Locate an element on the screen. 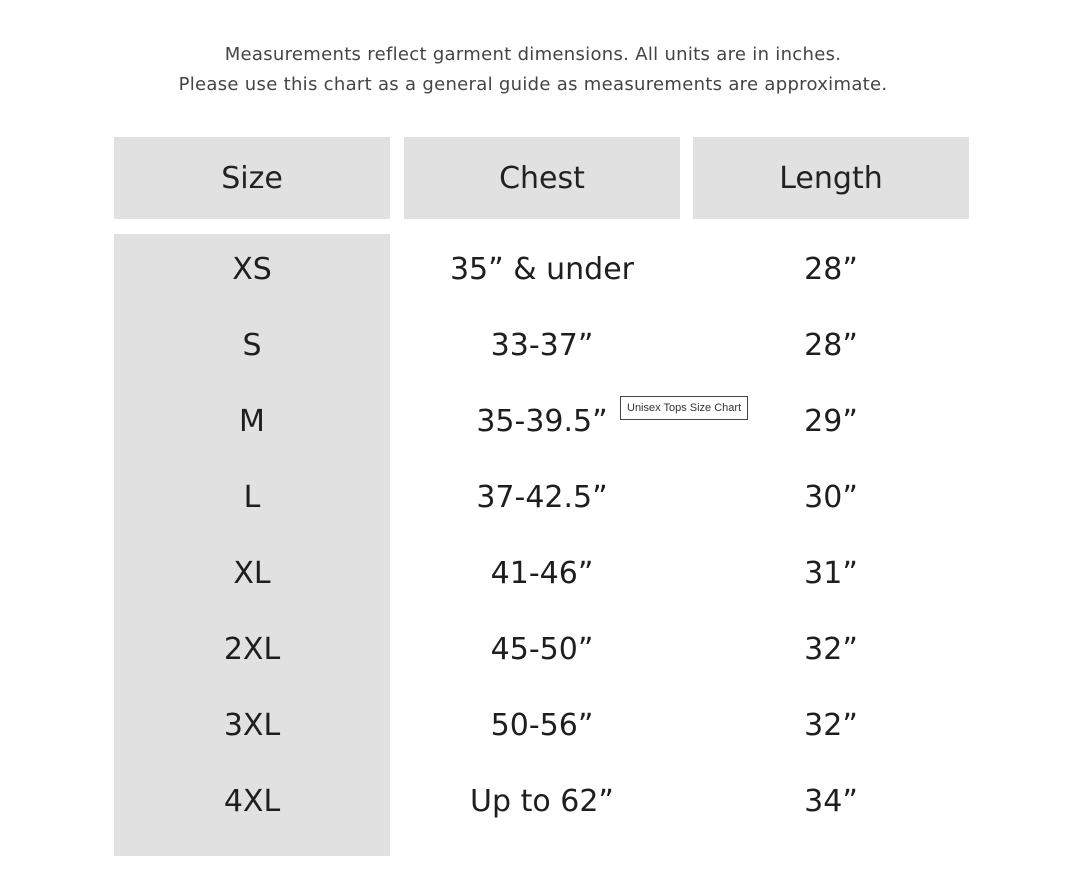 The width and height of the screenshot is (1066, 882). cell-size: 4XL is located at coordinates (252, 801).